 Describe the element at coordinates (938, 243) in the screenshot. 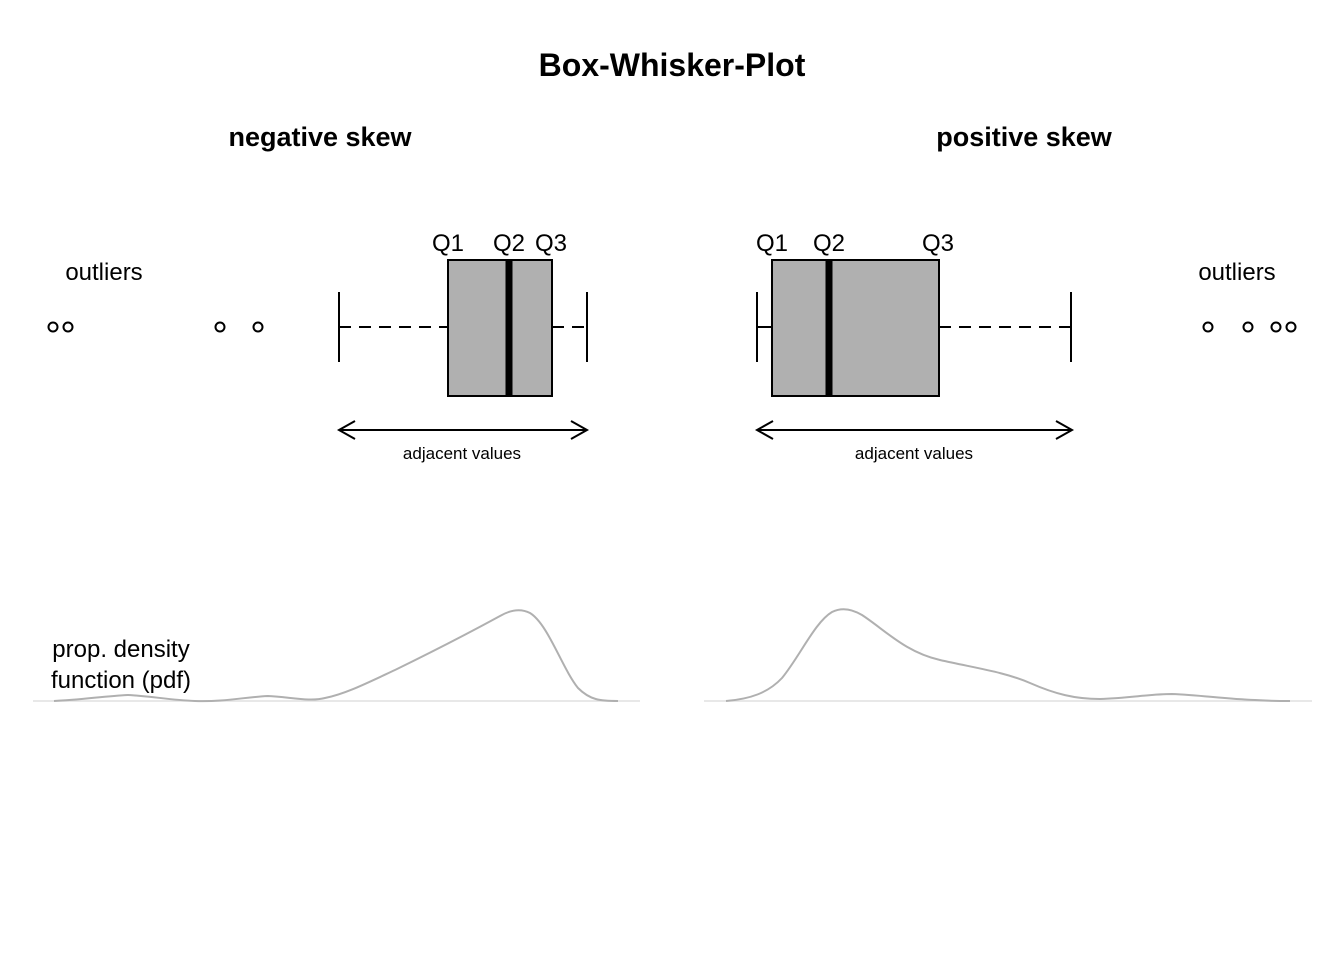

I see `right-q3-label: Q3` at that location.